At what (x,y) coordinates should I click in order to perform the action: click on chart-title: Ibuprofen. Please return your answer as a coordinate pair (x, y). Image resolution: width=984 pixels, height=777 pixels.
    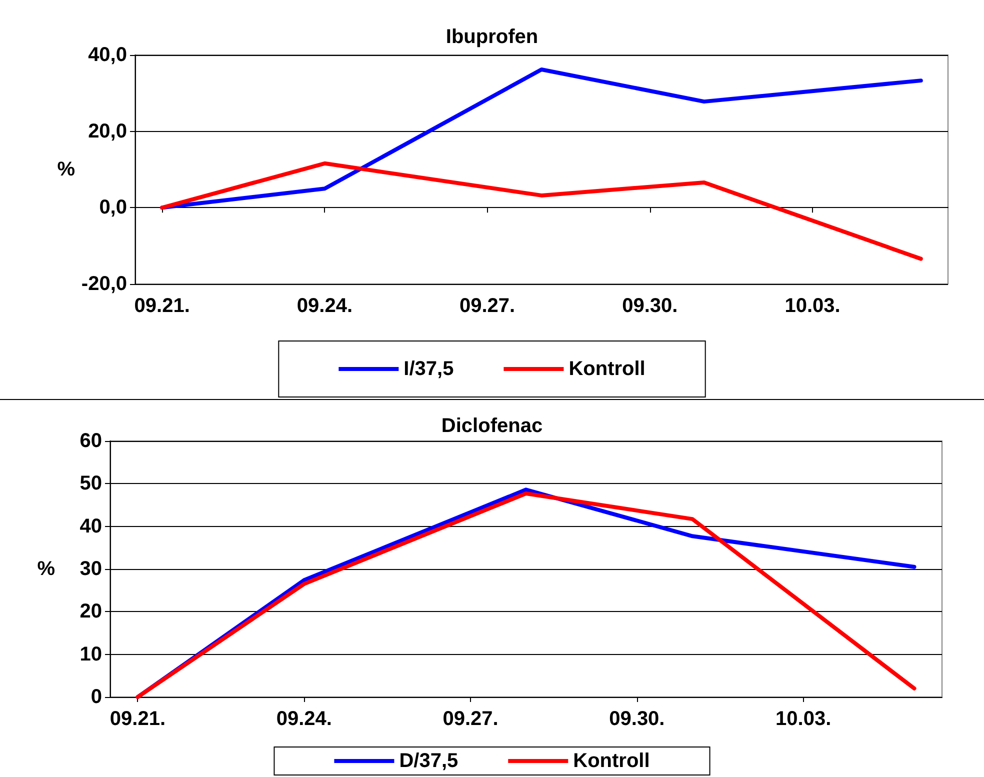
    Looking at the image, I should click on (492, 37).